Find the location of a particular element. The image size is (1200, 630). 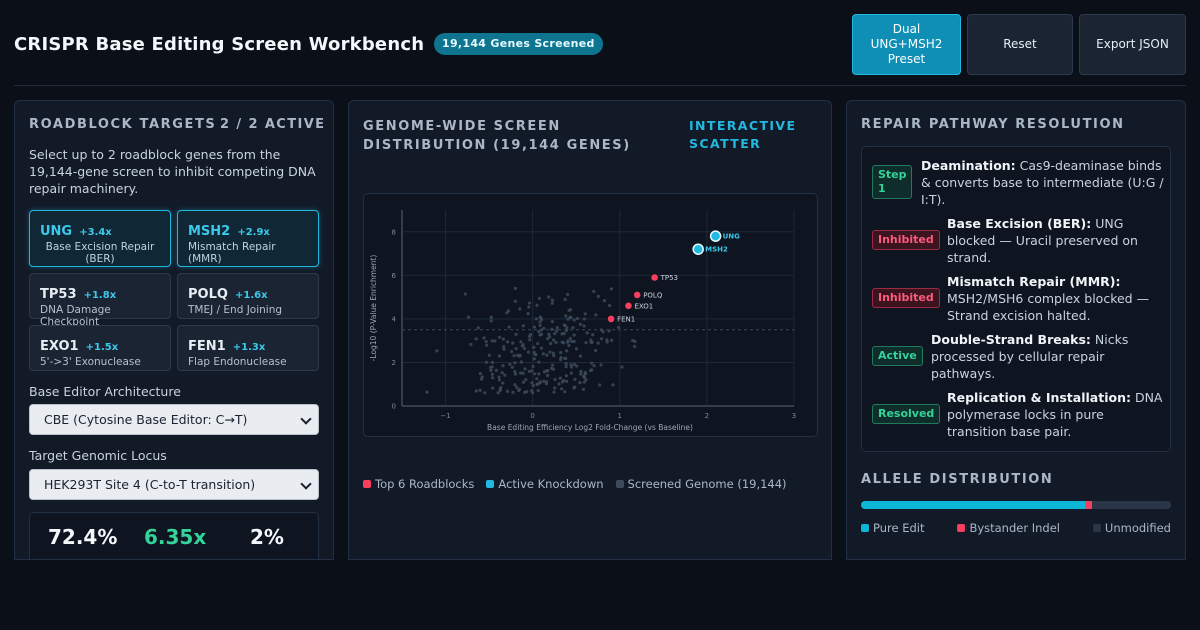

x-tick-label: 2 is located at coordinates (707, 416).